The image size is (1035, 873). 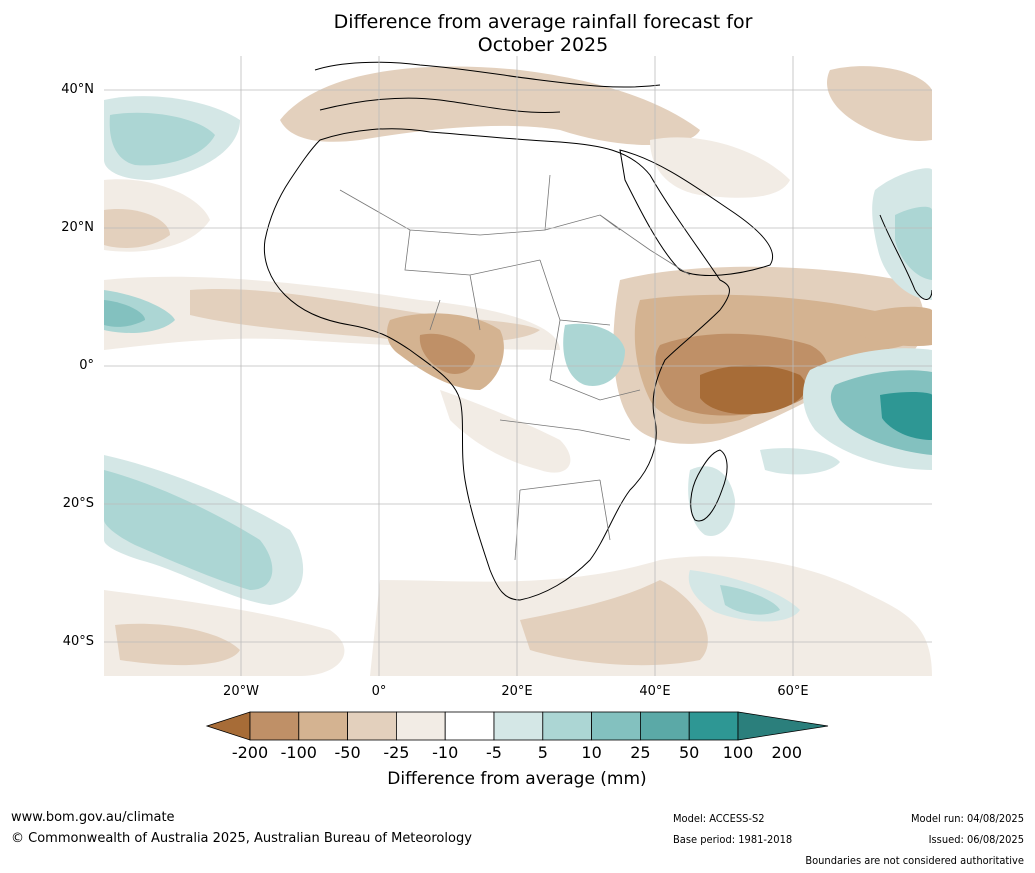 I want to click on wet-region-indian-ocean-east-core, so click(x=906, y=415).